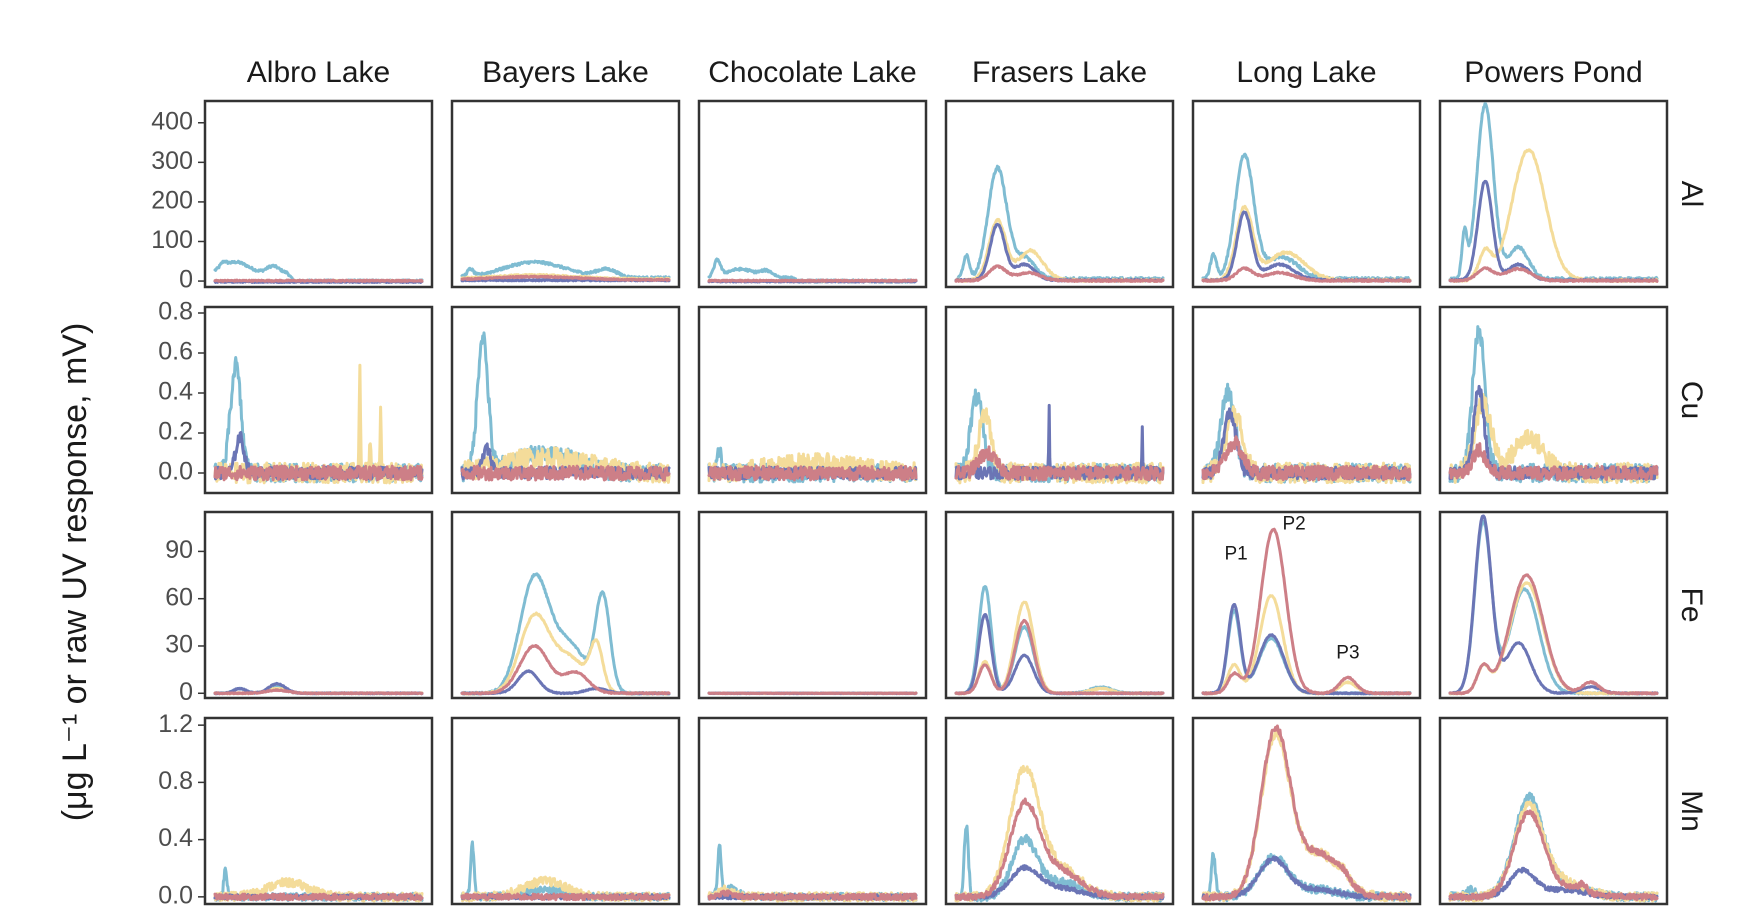 This screenshot has height=914, width=1754. I want to click on peak-label: P2, so click(1293, 523).